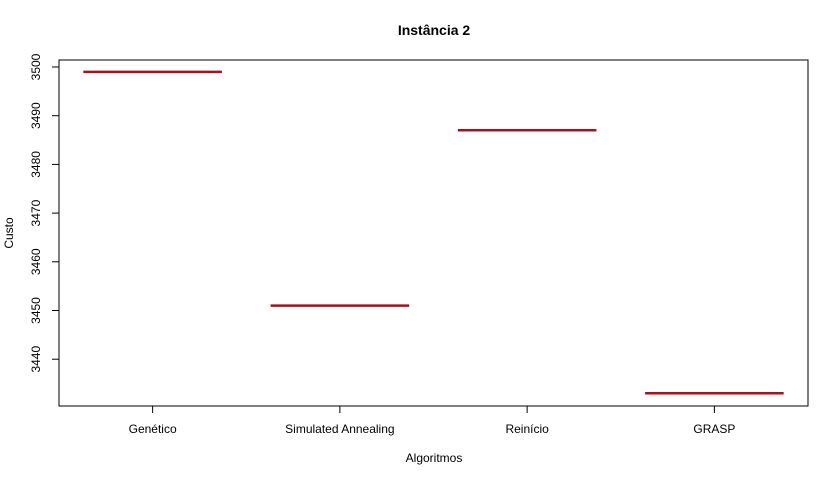  I want to click on x-tick-label: Reinício, so click(527, 429).